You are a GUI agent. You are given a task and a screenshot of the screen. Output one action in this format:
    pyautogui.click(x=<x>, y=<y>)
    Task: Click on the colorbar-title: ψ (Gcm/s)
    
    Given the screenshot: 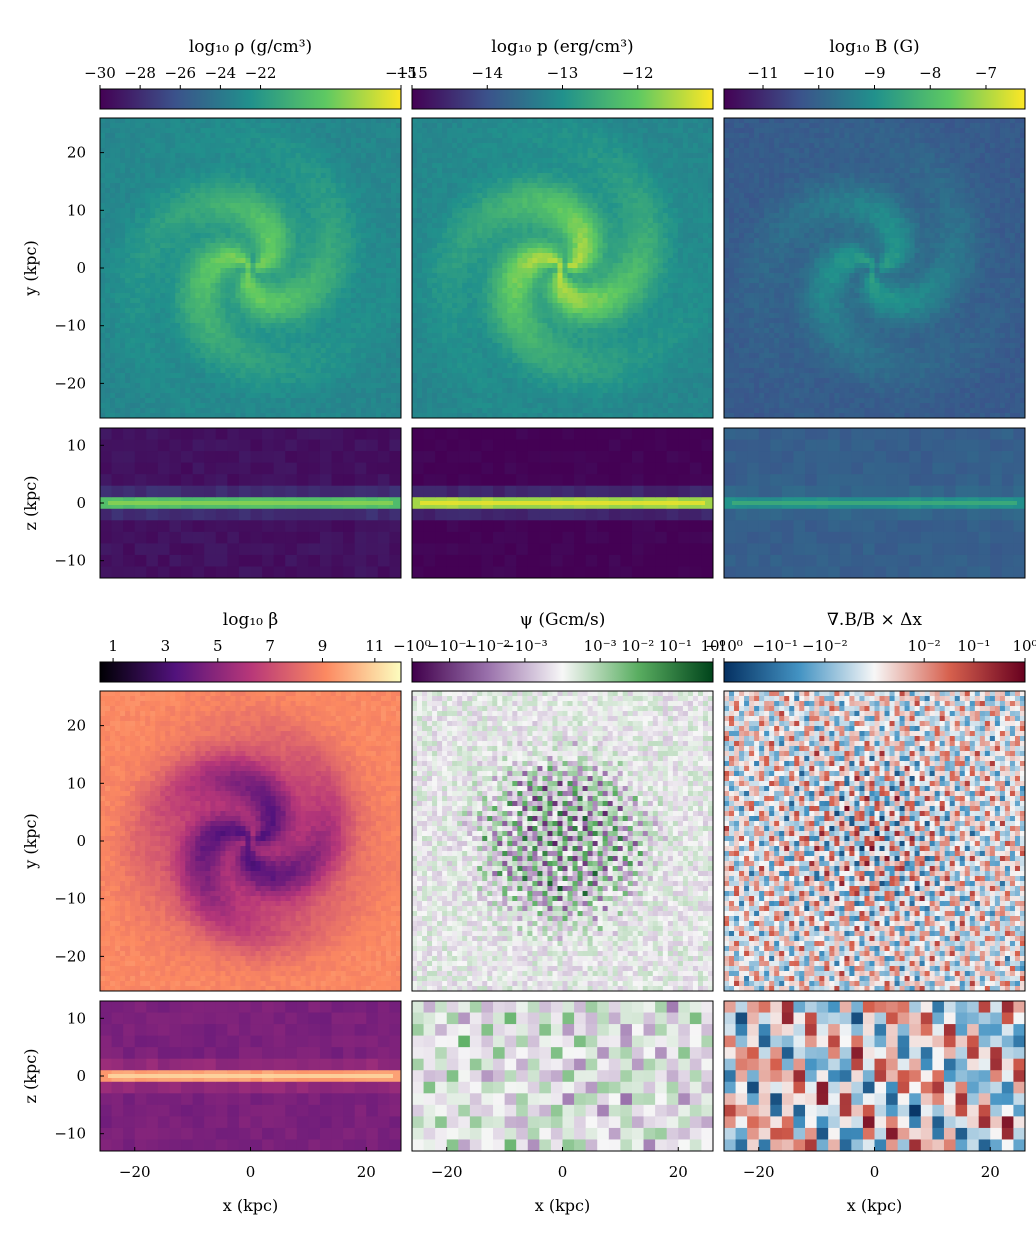 What is the action you would take?
    pyautogui.click(x=563, y=620)
    